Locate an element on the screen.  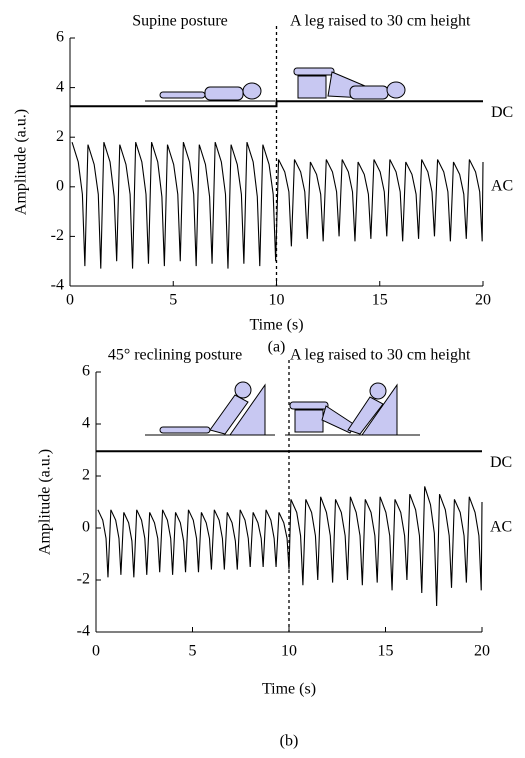
panel-label: (a) is located at coordinates (277, 347).